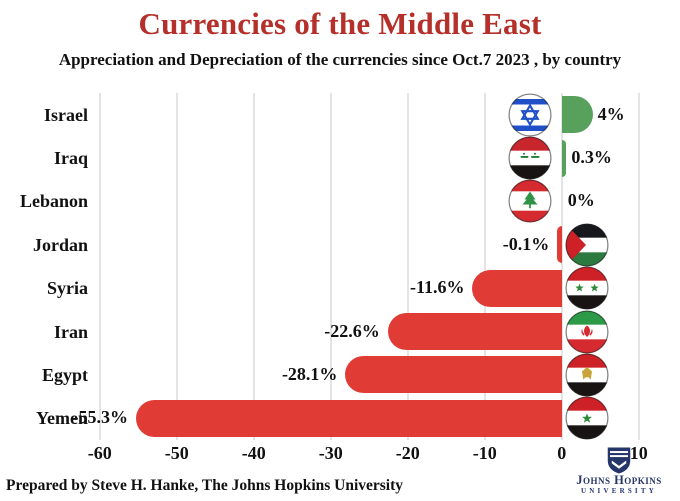 This screenshot has height=501, width=680. What do you see at coordinates (352, 330) in the screenshot?
I see `value-label: -22.6%` at bounding box center [352, 330].